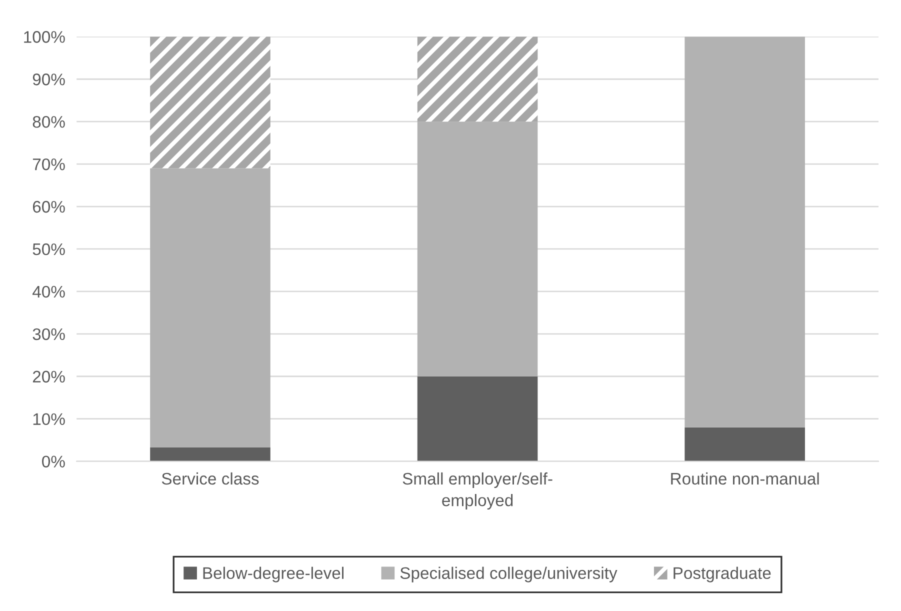 Image resolution: width=901 pixels, height=611 pixels. I want to click on y-tick-label: 50%, so click(48, 249).